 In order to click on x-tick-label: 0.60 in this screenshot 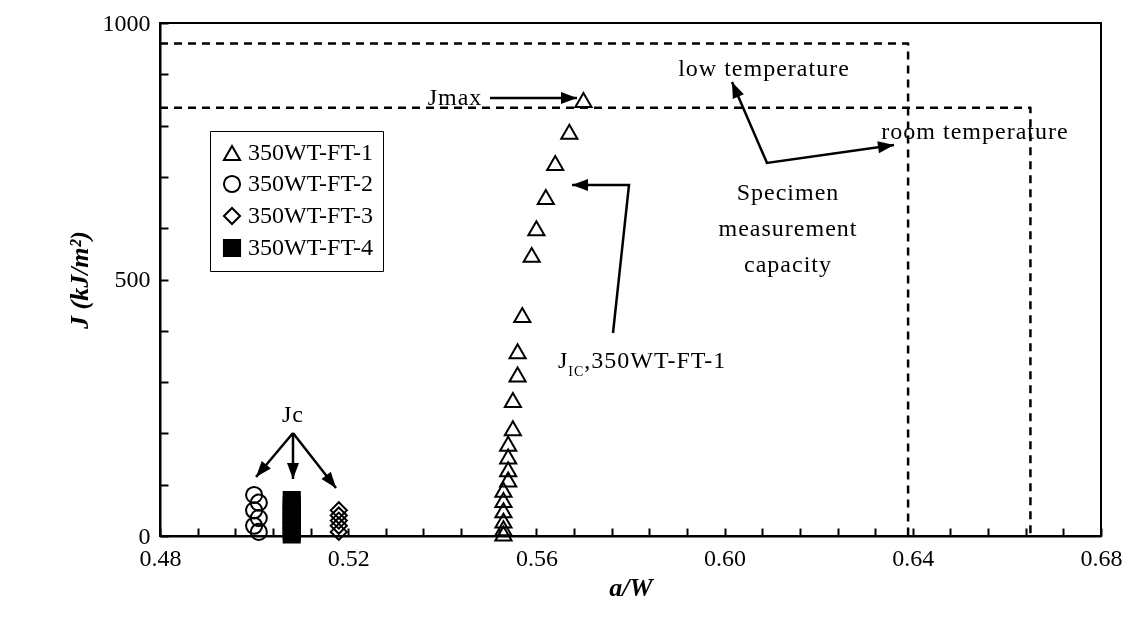, I will do `click(725, 557)`.